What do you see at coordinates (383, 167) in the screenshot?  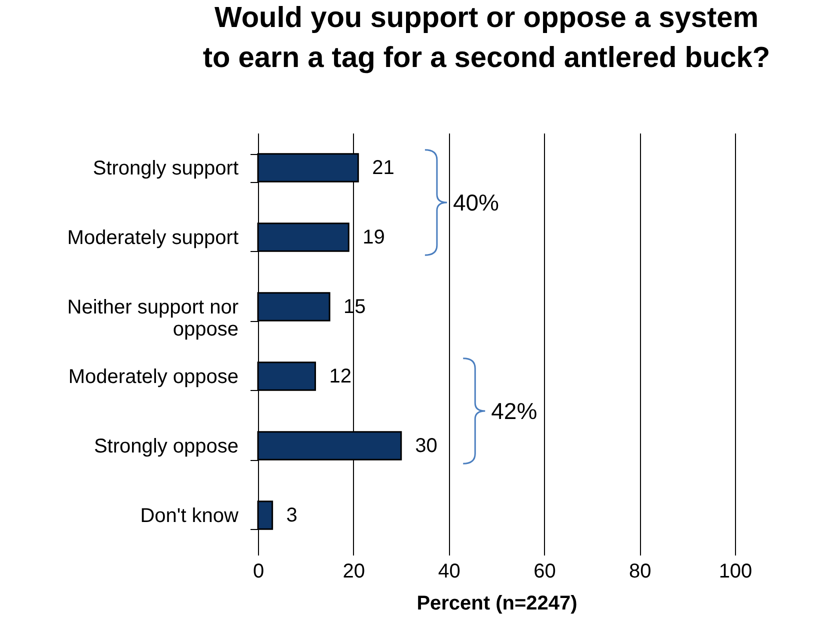 I see `data-label: 21` at bounding box center [383, 167].